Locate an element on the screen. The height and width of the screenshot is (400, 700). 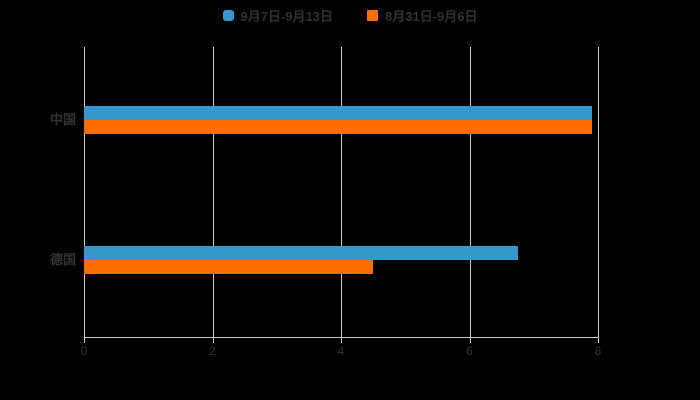
legend-item-week-current: 9月7日-9月13日 is located at coordinates (277, 15).